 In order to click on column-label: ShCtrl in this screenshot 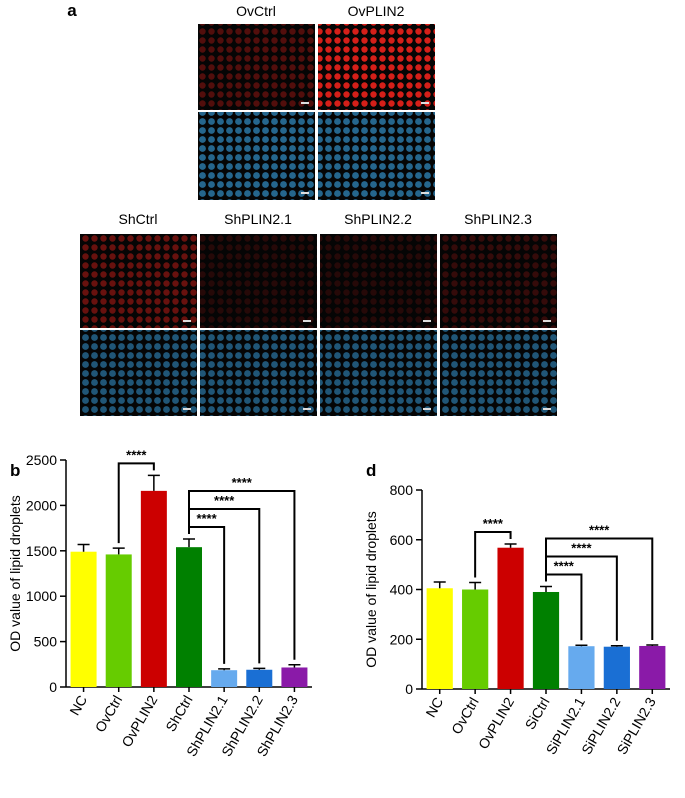, I will do `click(138, 219)`.